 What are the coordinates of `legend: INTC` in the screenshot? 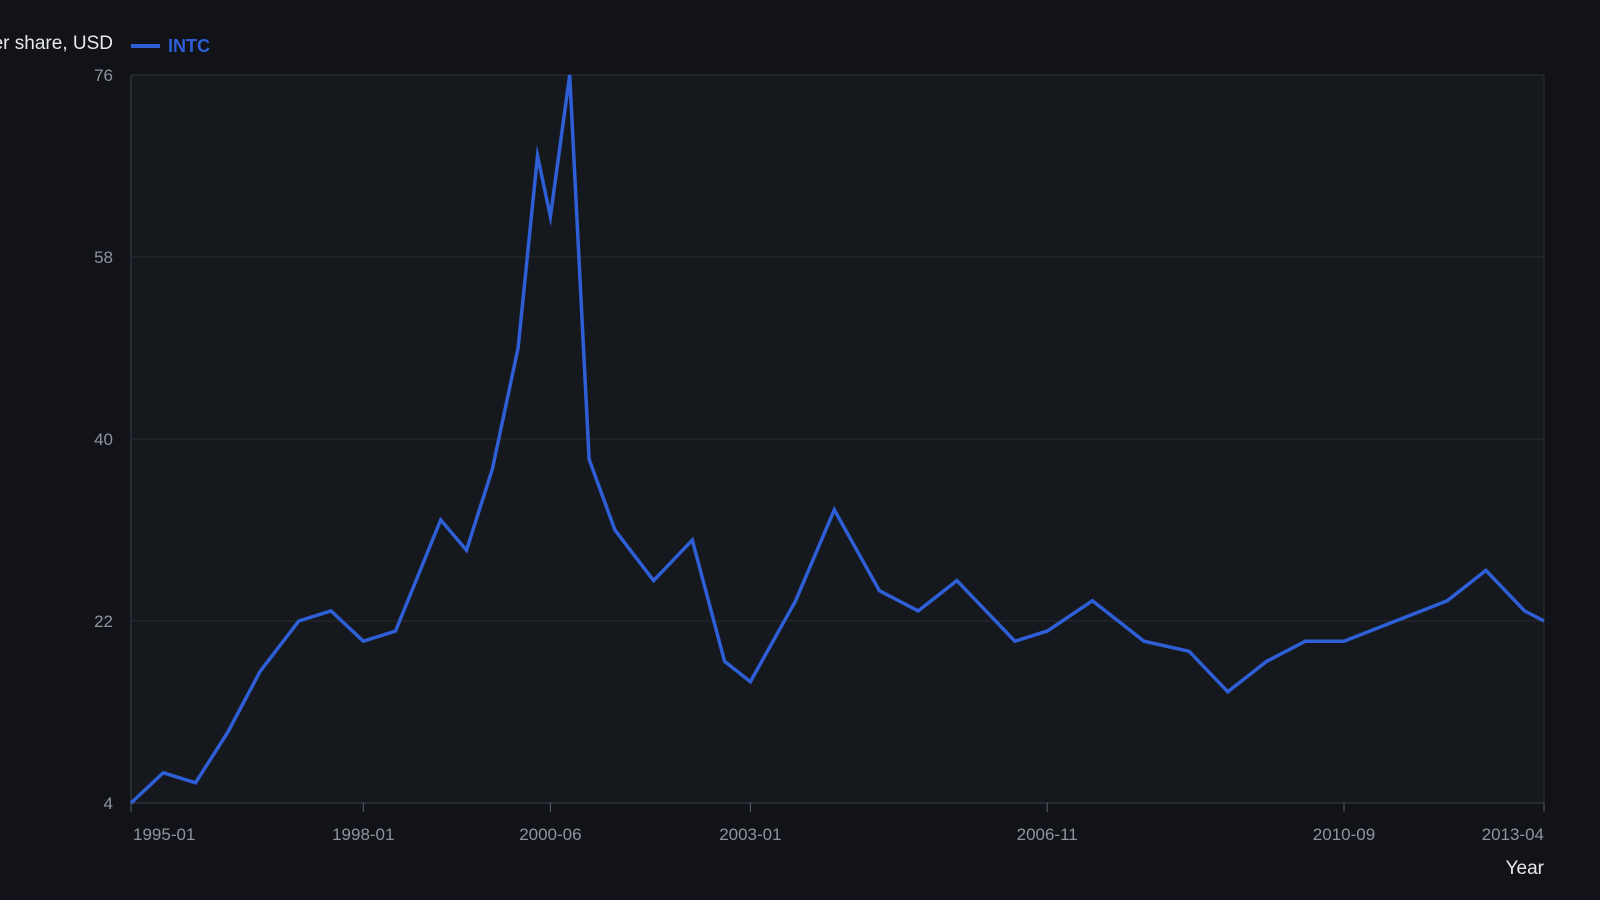 It's located at (170, 46).